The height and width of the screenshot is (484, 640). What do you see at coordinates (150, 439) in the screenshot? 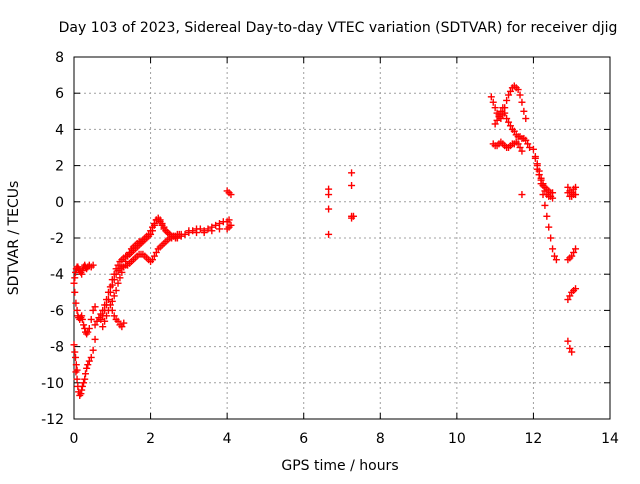
I see `x-tick-label: 2` at bounding box center [150, 439].